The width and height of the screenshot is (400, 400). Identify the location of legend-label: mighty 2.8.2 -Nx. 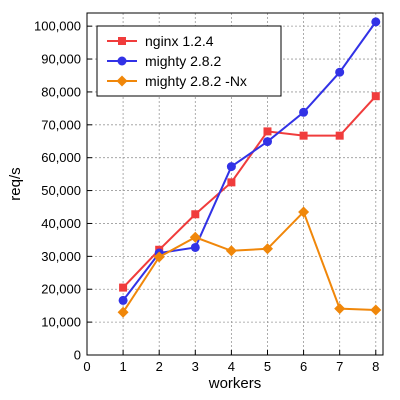
(196, 81).